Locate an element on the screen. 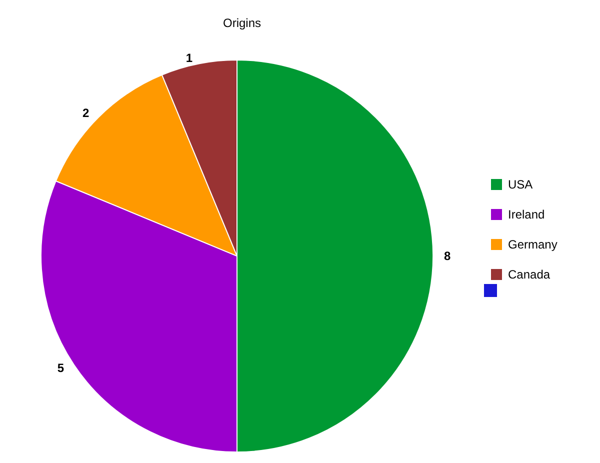  data-label: 8 is located at coordinates (447, 256).